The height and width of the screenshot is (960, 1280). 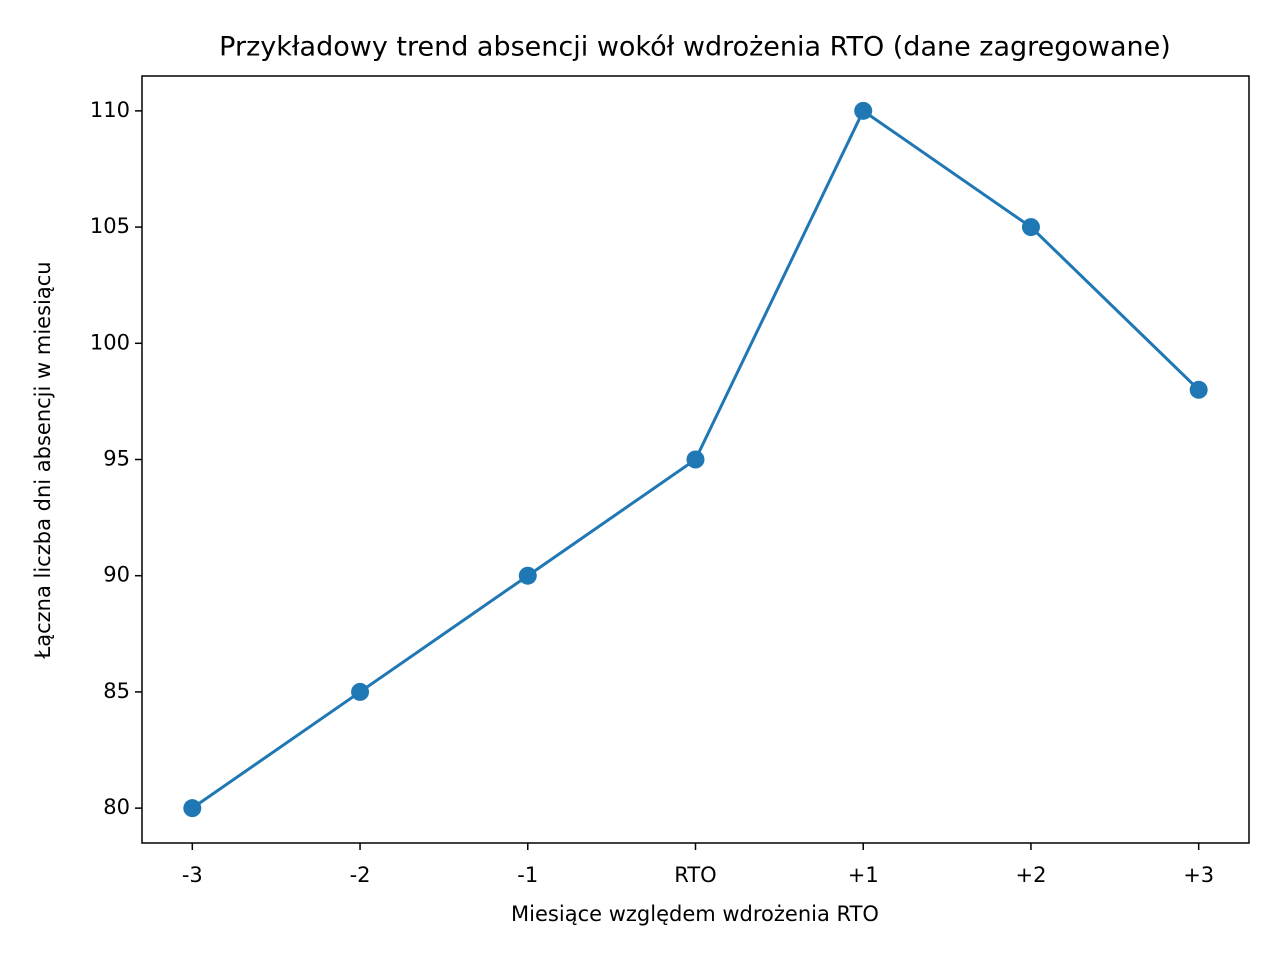 I want to click on x-tick-label: +1, so click(x=863, y=875).